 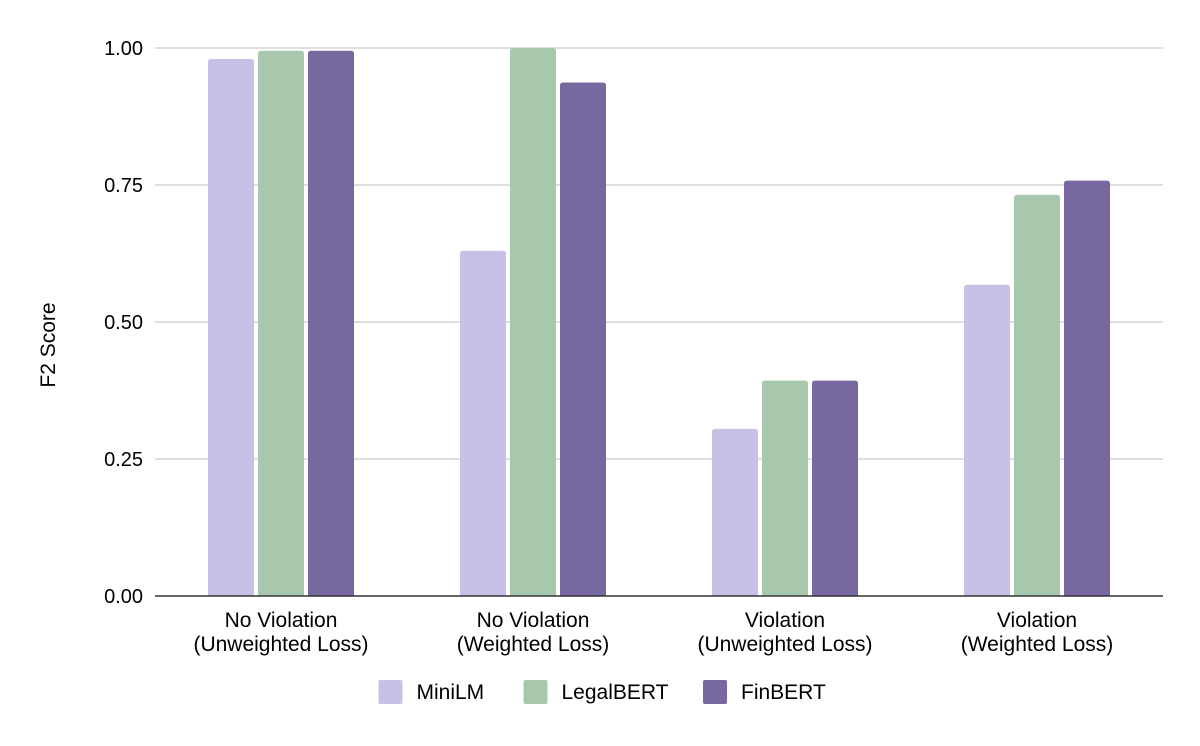 I want to click on legend-label: MiniLM, so click(x=451, y=692).